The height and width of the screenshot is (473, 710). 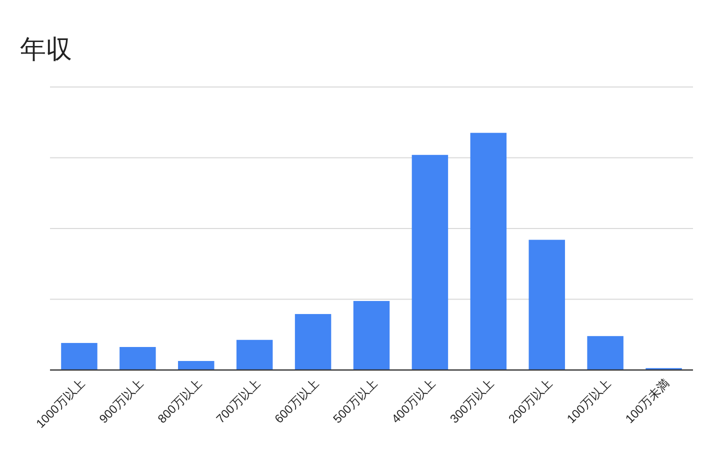 I want to click on x-tick-label: 100万以上, so click(x=589, y=401).